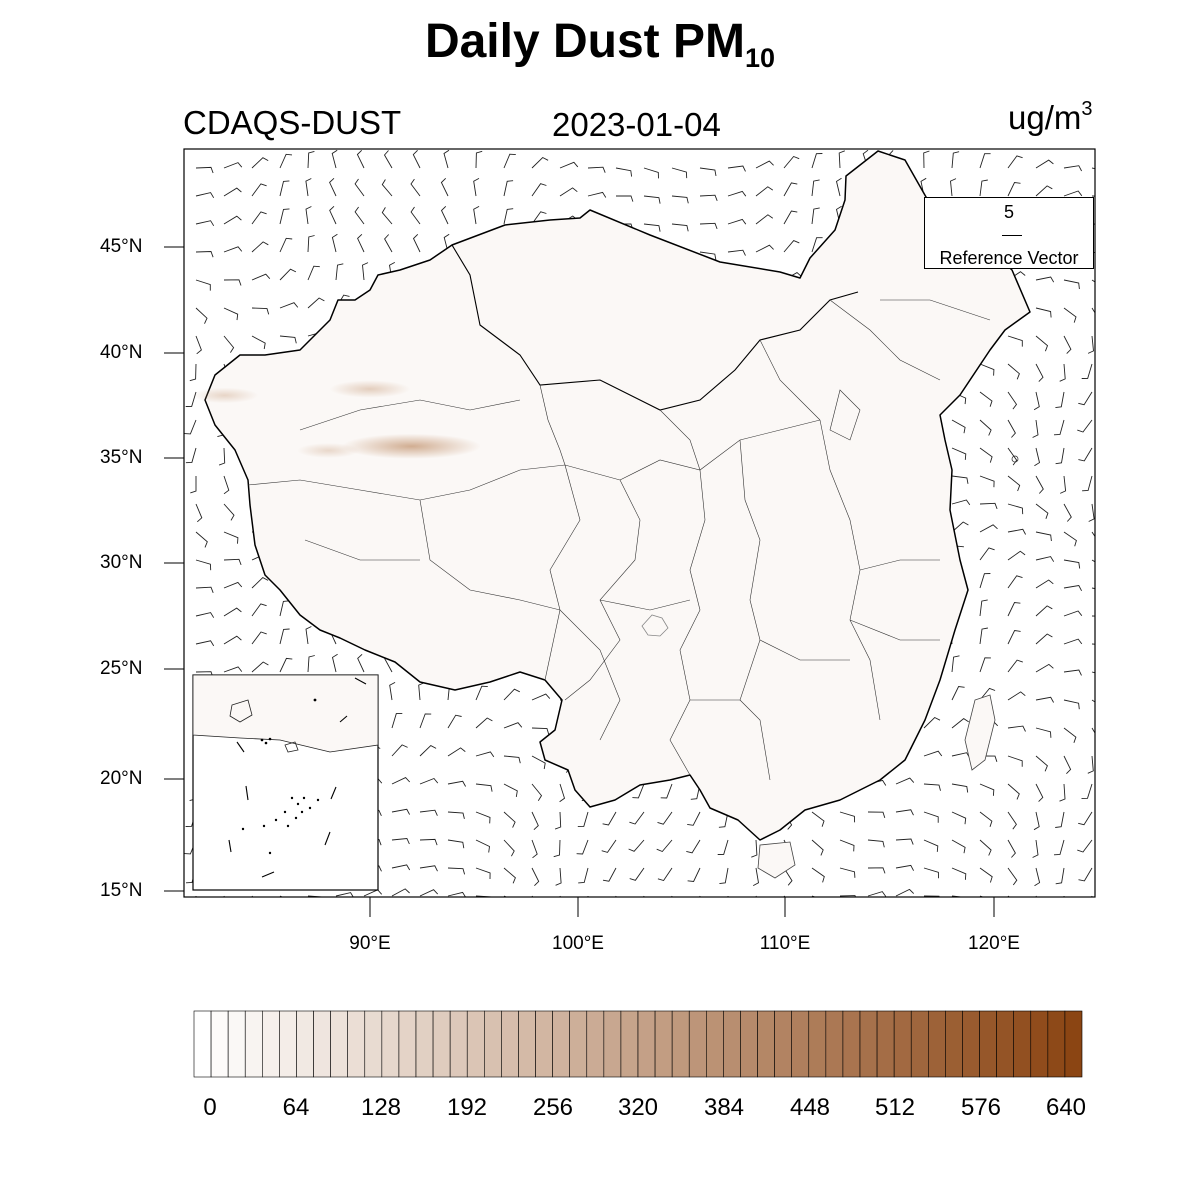 Image resolution: width=1200 pixels, height=1200 pixels. Describe the element at coordinates (981, 1107) in the screenshot. I see `colorbar-tick-label: 576` at that location.